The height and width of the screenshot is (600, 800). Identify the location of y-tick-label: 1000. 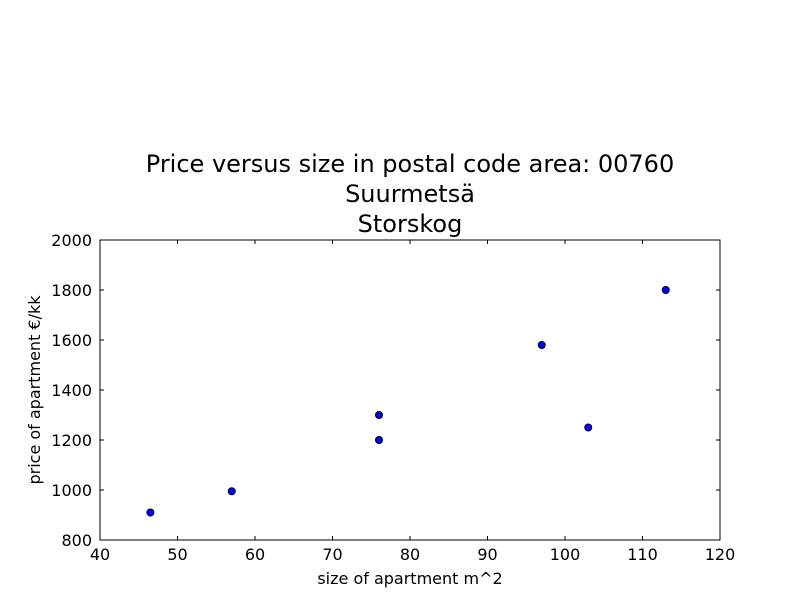
(71, 490).